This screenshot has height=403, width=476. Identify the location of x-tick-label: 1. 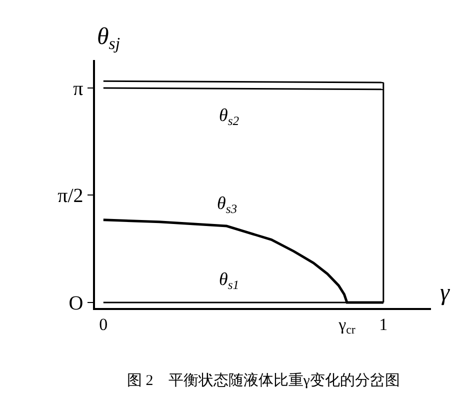
(383, 324).